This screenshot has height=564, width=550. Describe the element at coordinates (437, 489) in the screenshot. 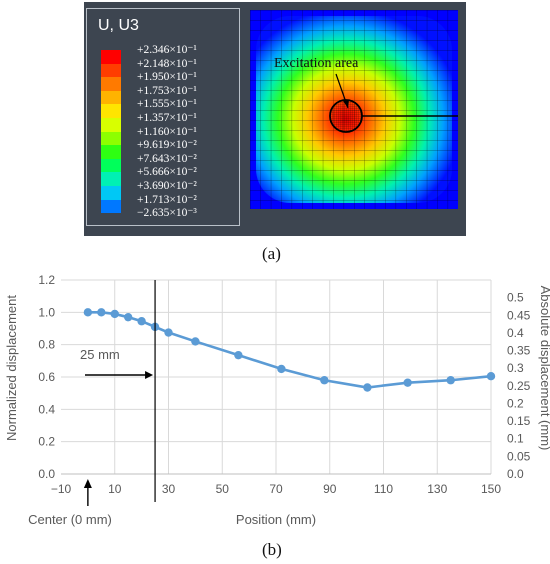

I see `x-tick-label: 130` at that location.